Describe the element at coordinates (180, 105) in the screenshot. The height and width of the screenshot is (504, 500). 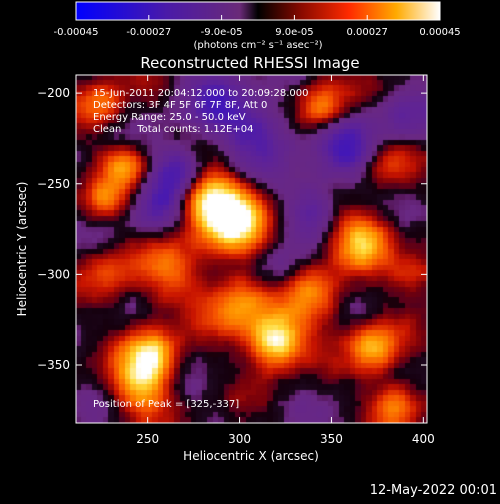
I see `annotation-detectors: Detectors: 3F 4F 5F 6F 7F 8F, Att 0` at that location.